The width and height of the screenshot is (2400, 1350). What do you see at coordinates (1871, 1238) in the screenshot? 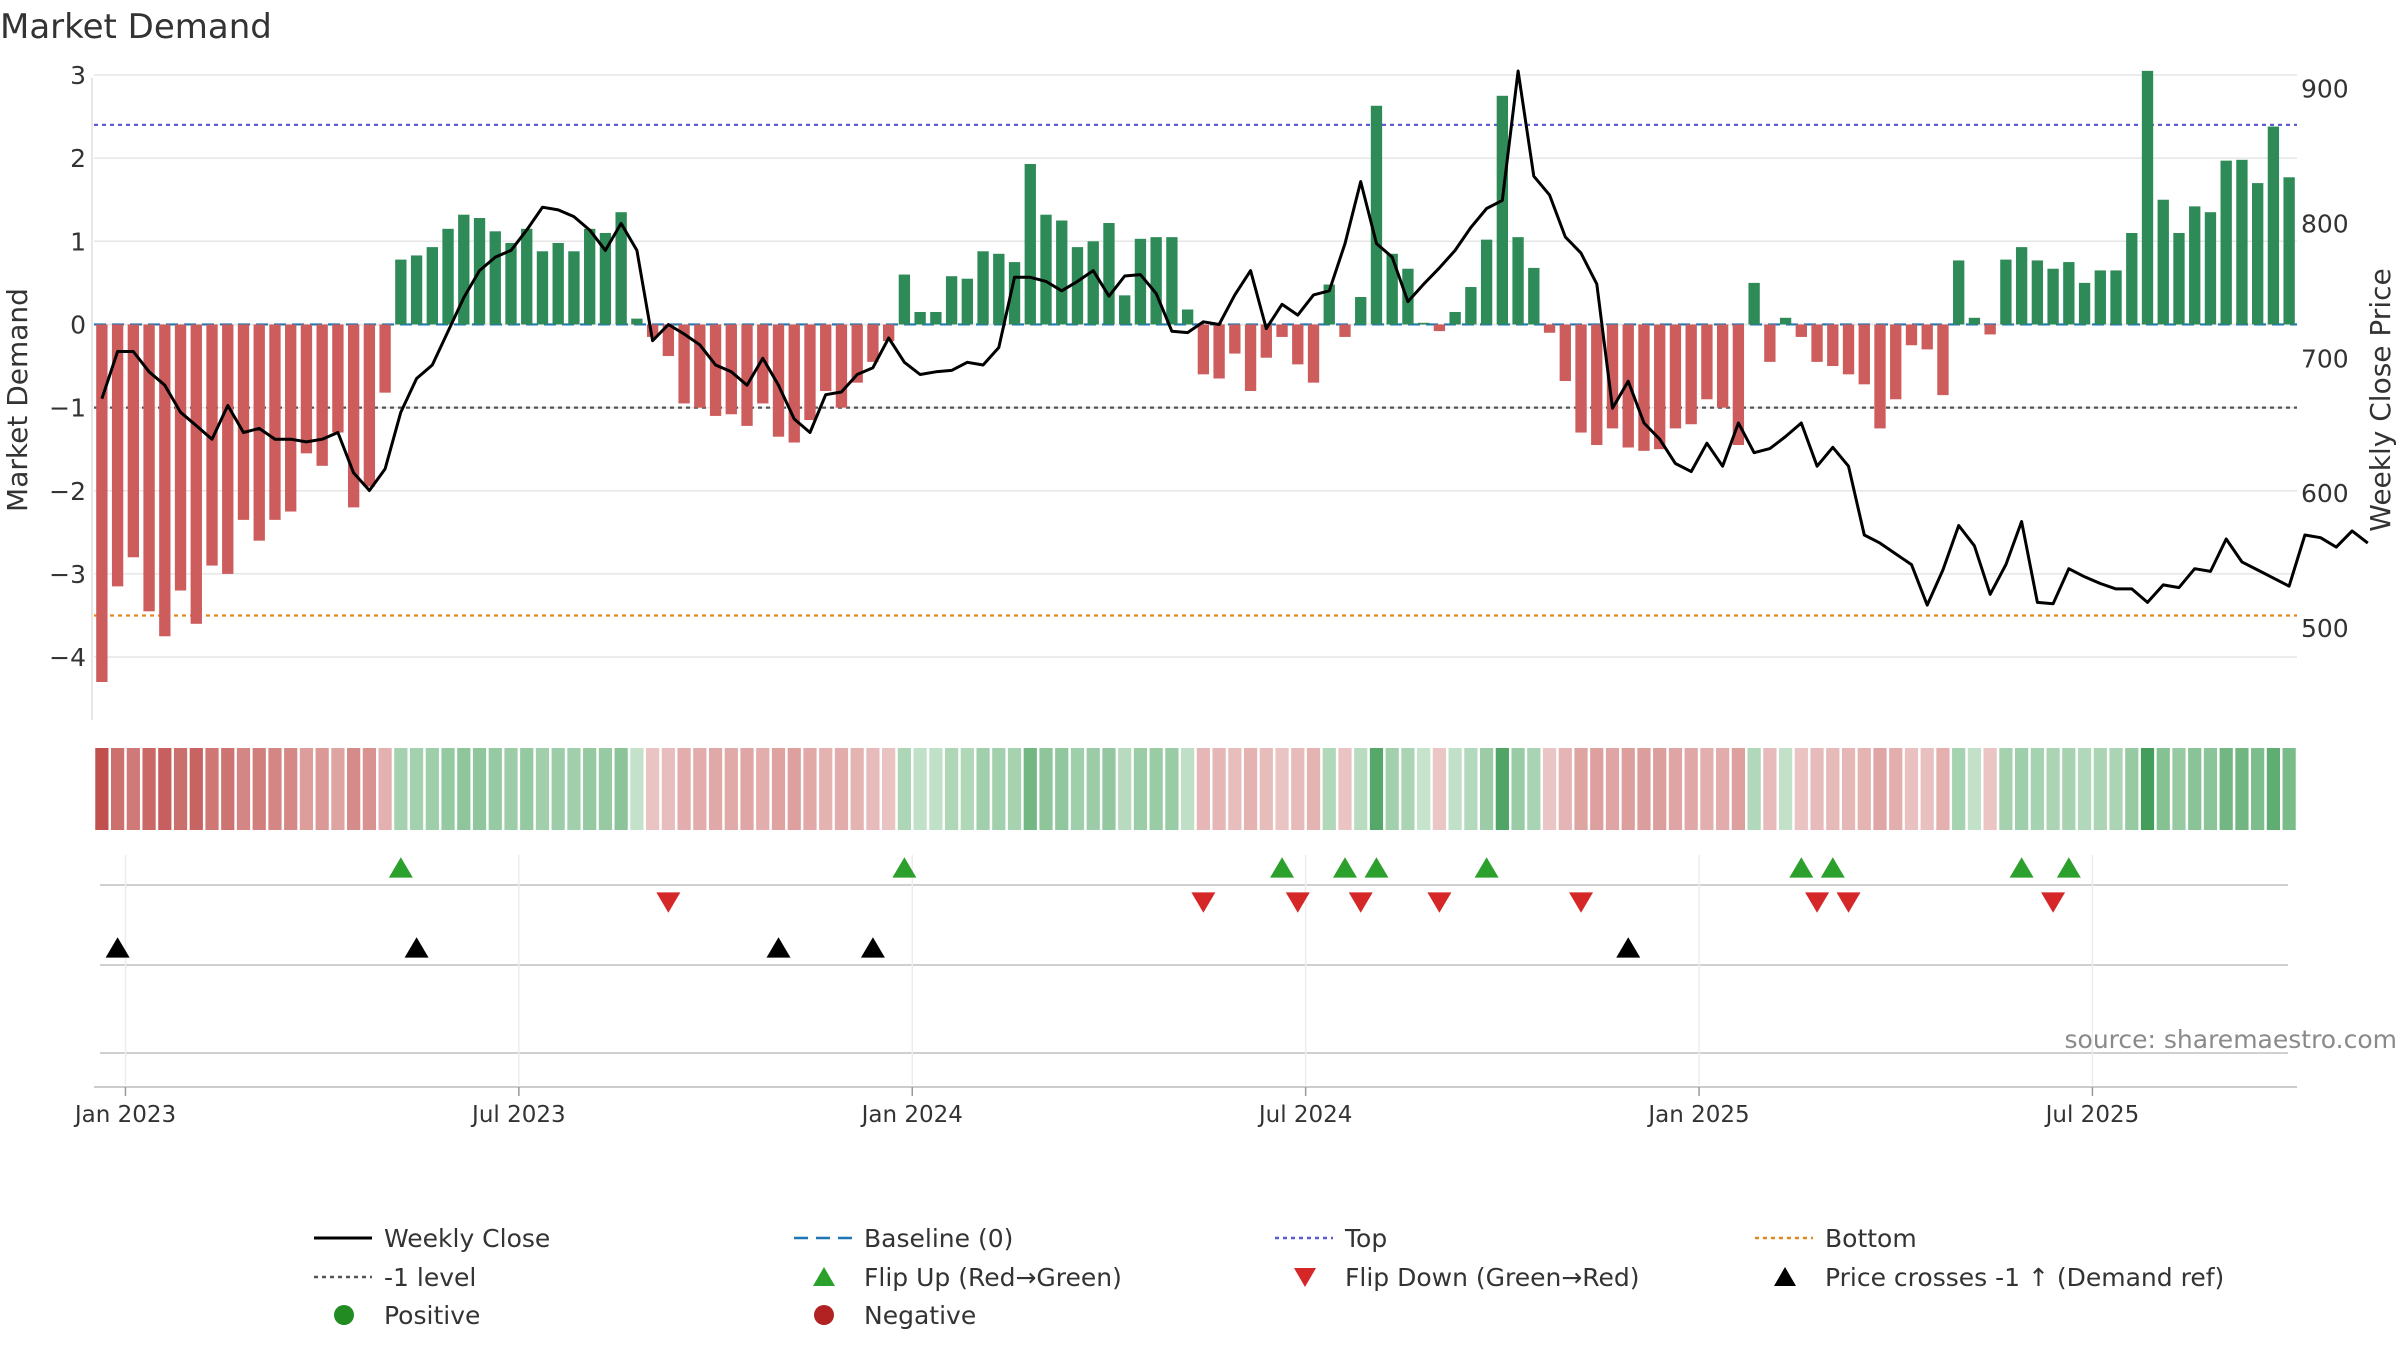
I see `legend-label: Bottom` at bounding box center [1871, 1238].